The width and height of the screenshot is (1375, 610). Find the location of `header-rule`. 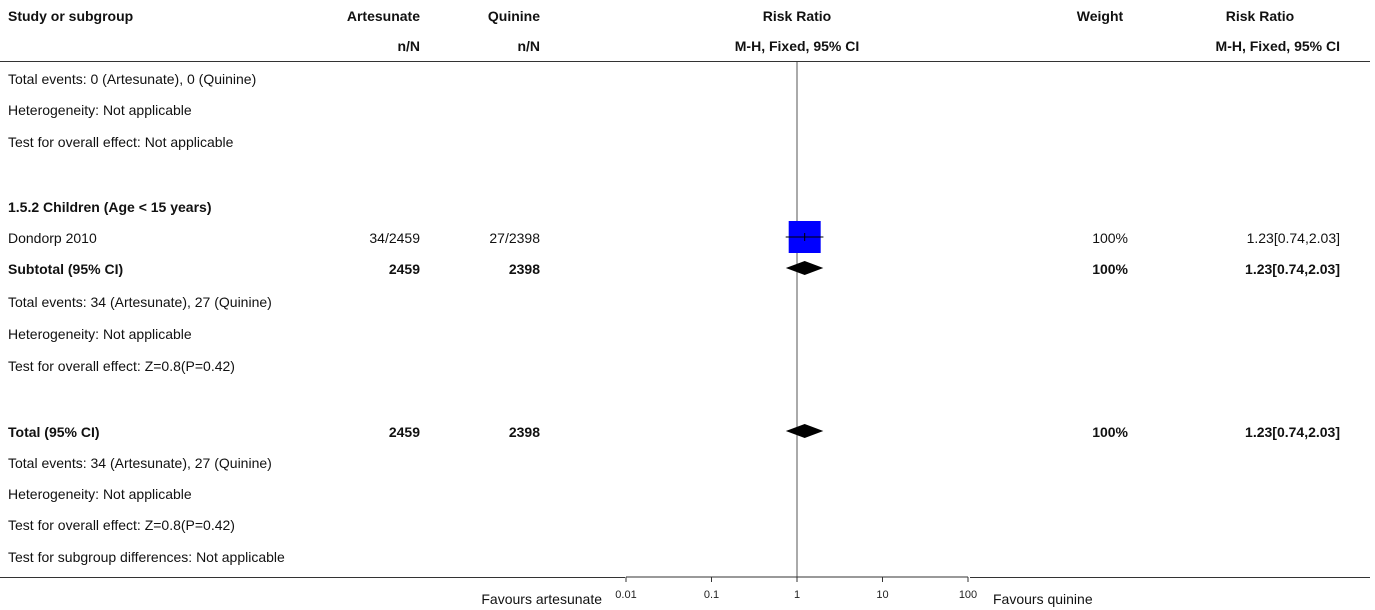

header-rule is located at coordinates (685, 61).